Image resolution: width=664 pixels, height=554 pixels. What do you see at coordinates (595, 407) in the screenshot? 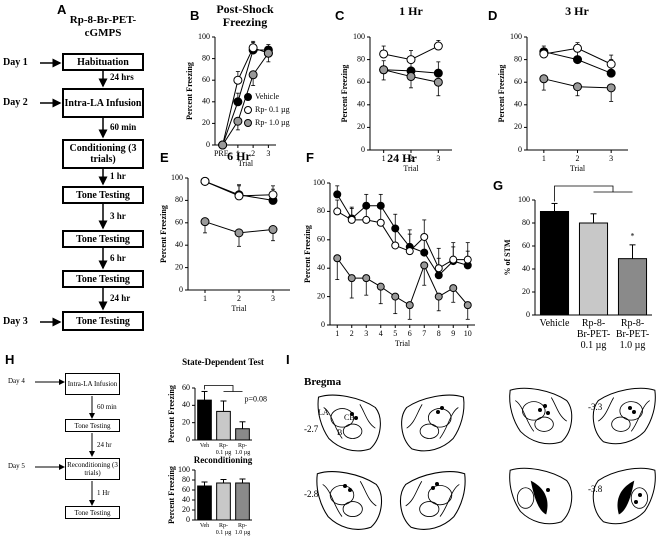
I see `bregma-level: -3.3` at bounding box center [595, 407].